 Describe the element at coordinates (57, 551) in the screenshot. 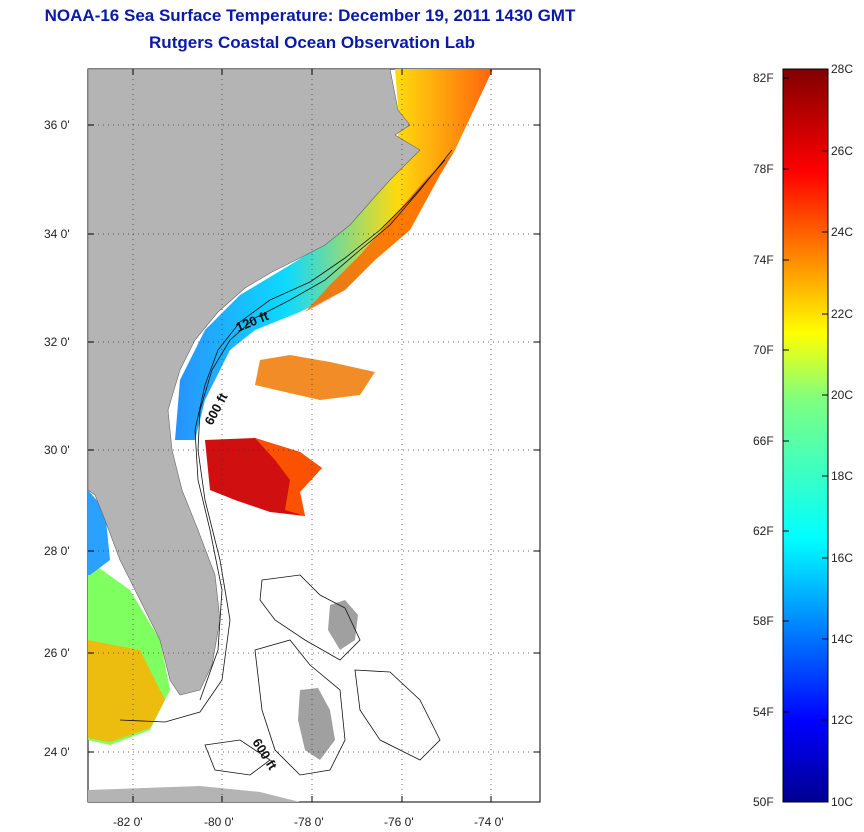

I see `lat-label: 28 0'` at that location.